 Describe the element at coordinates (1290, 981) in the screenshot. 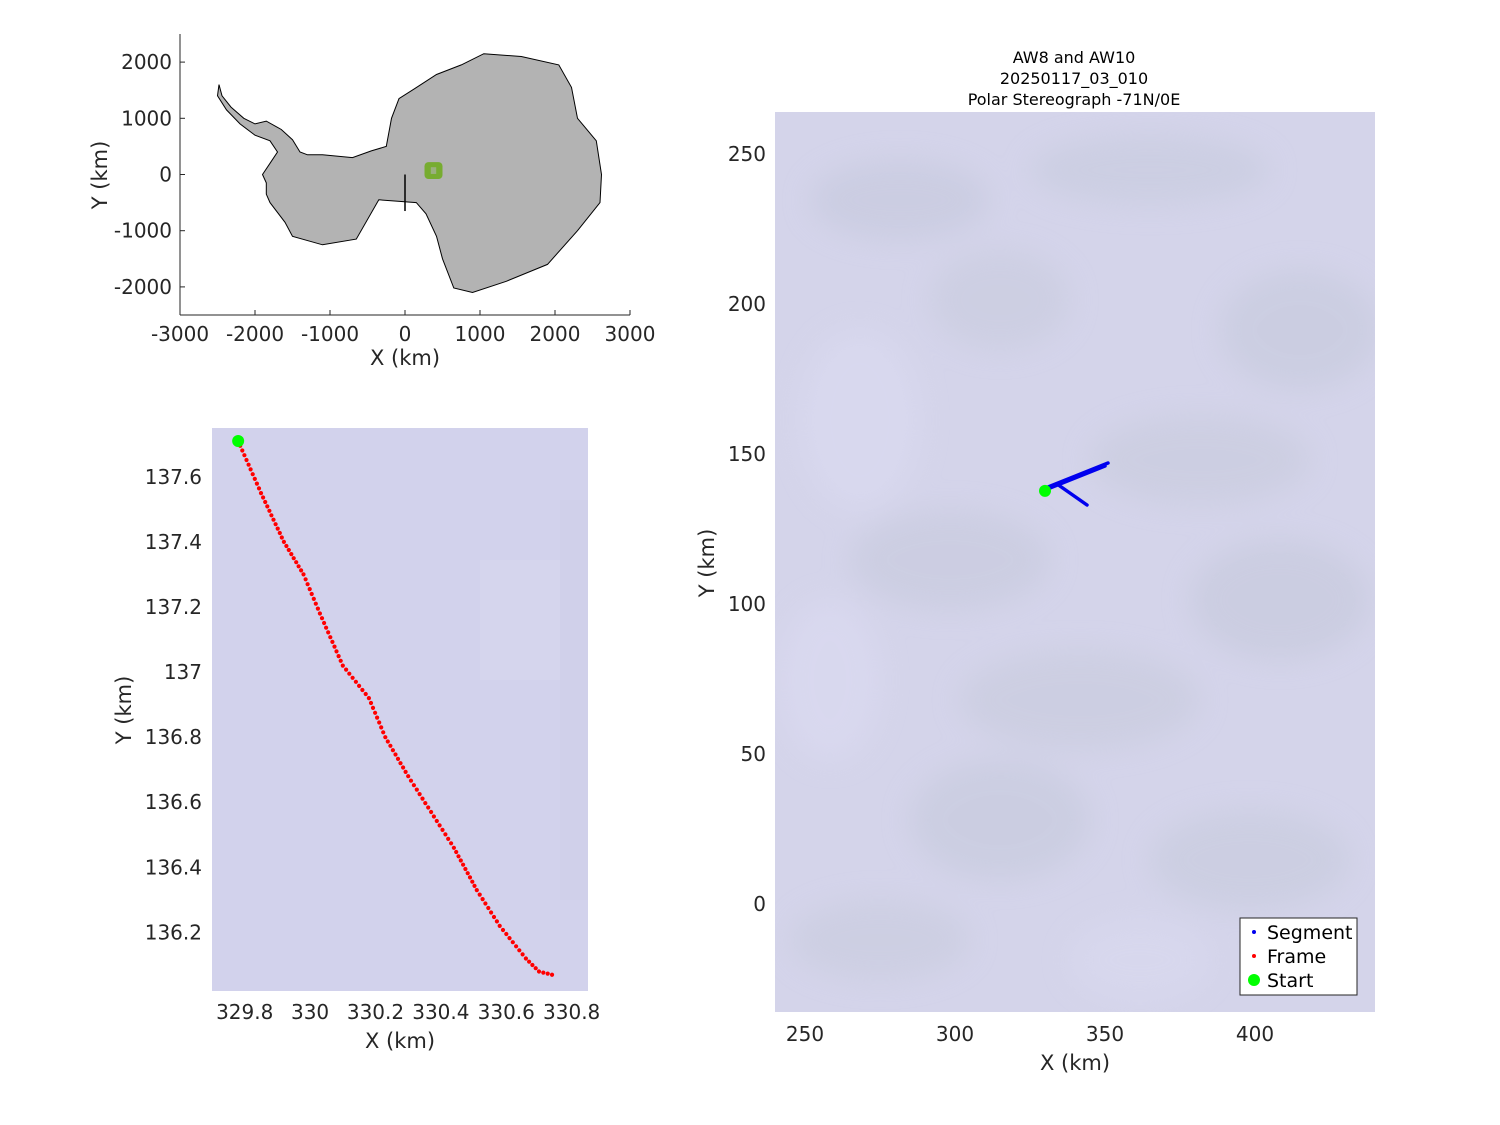

I see `legend-start-label: Start` at that location.